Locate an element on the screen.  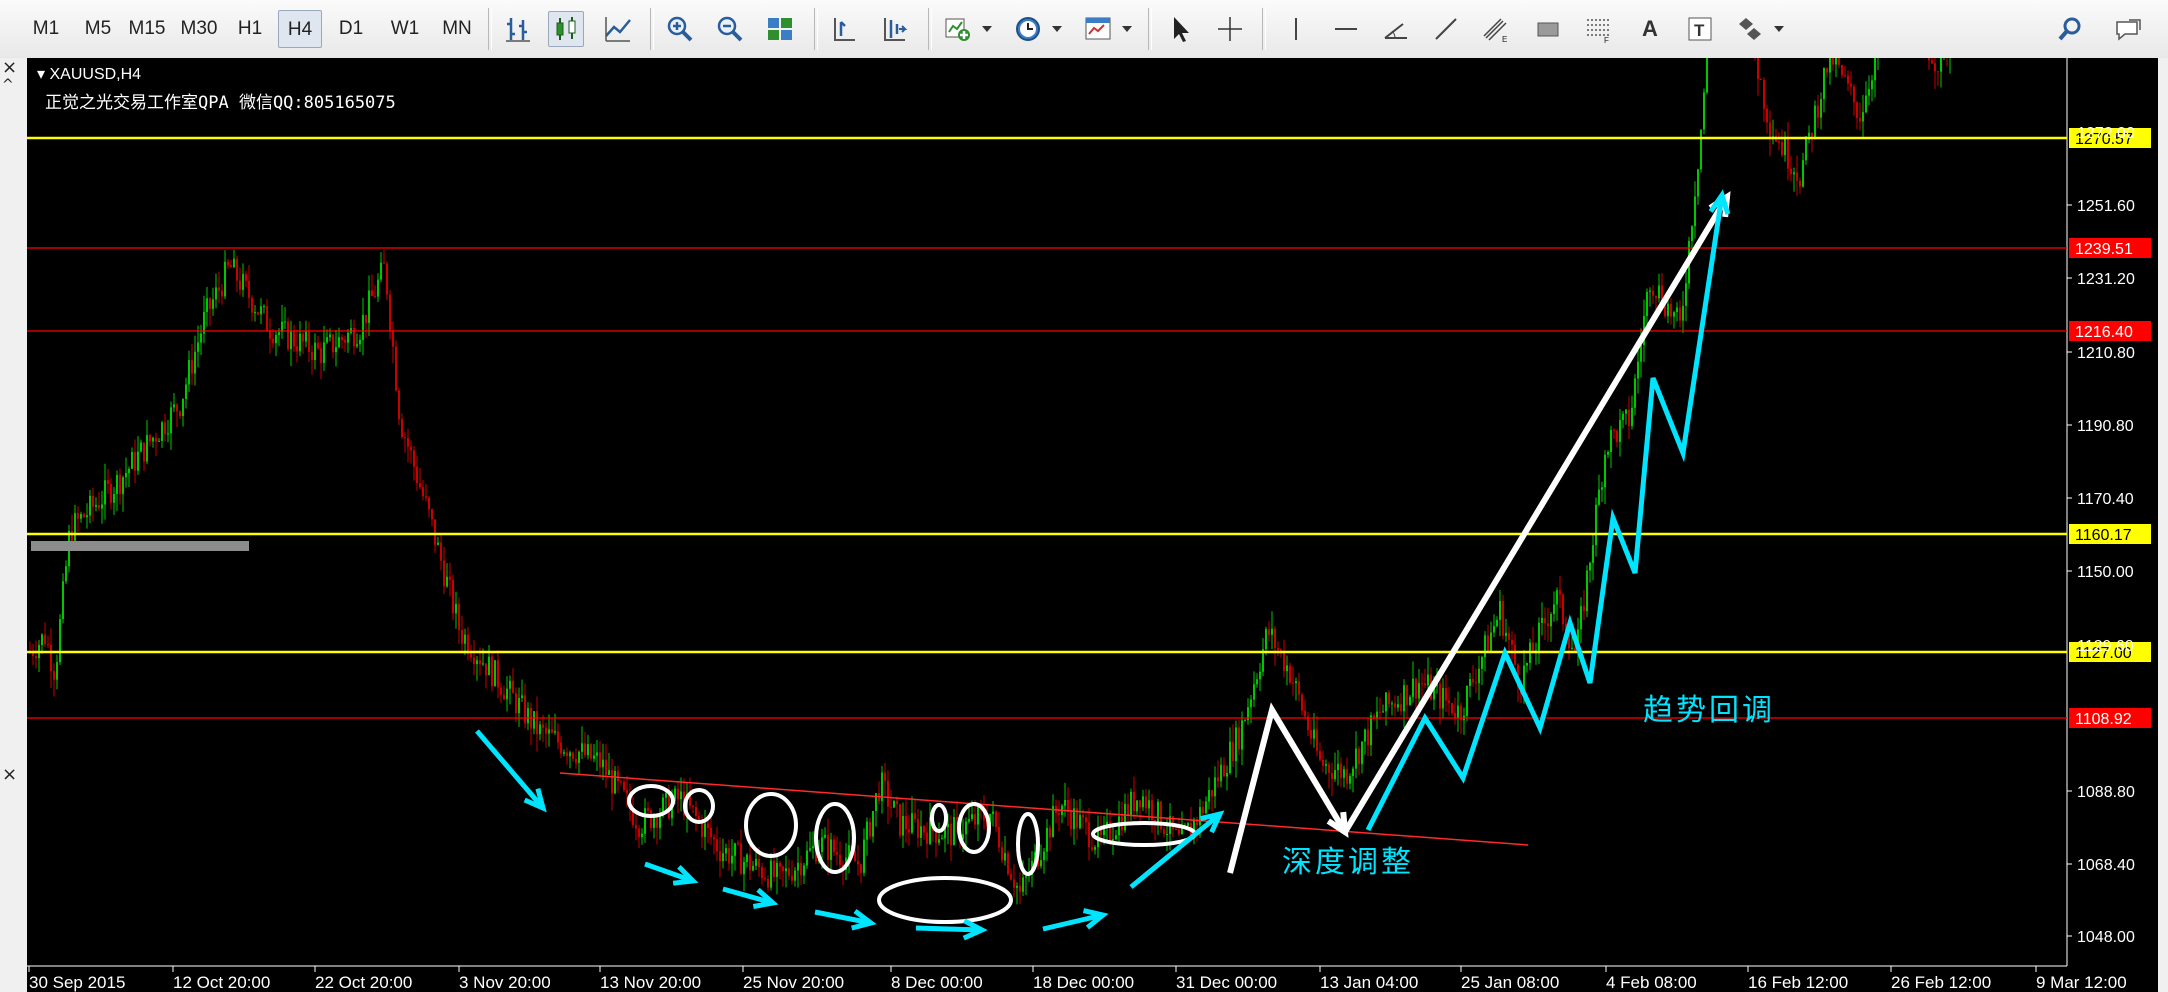
text-label-icon: T is located at coordinates (1700, 29).